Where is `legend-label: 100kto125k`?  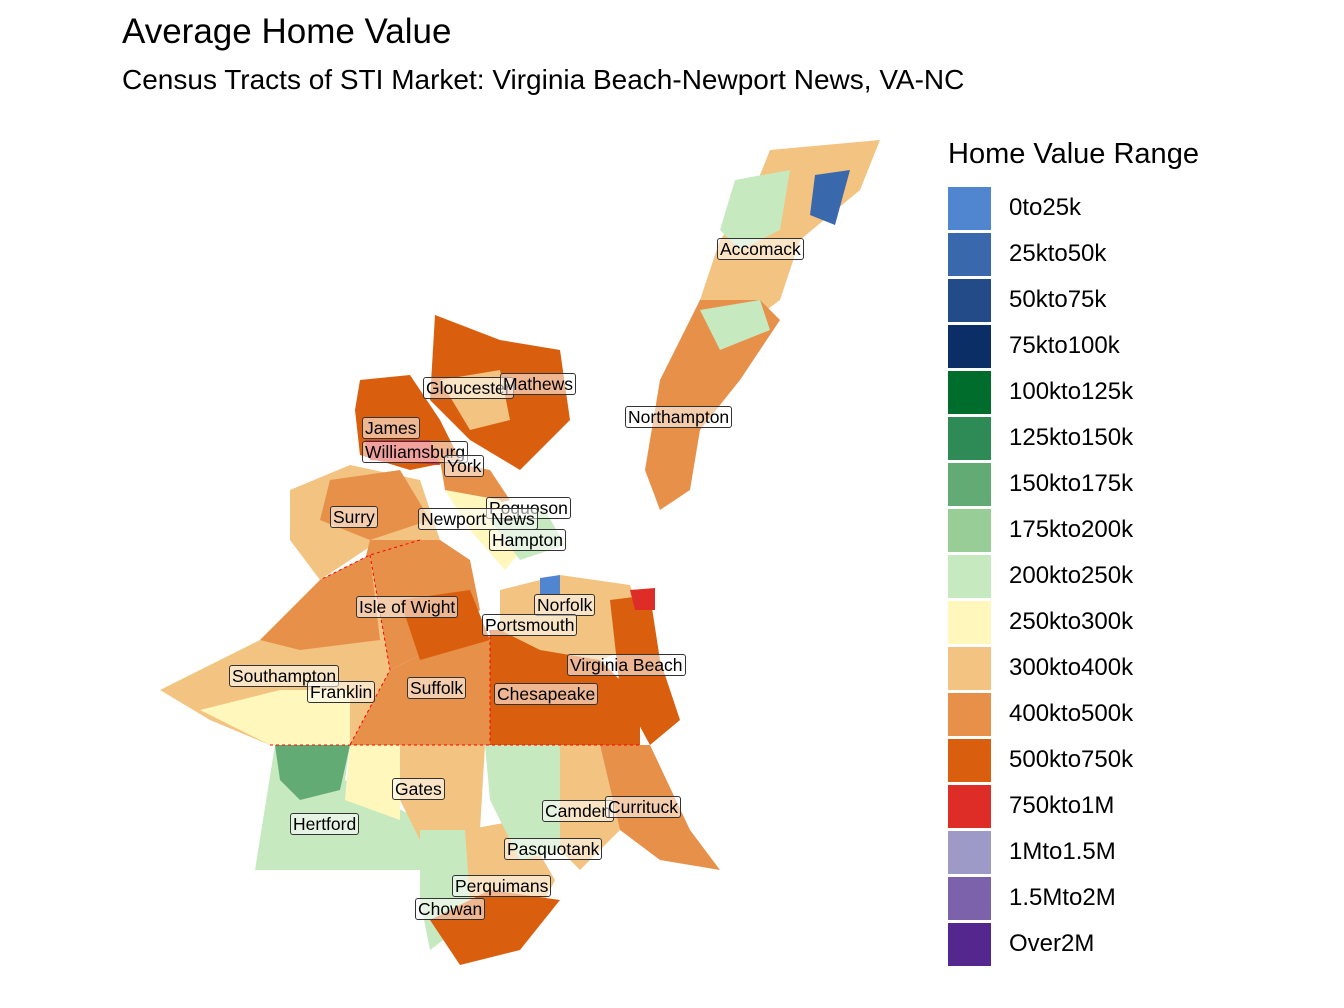
legend-label: 100kto125k is located at coordinates (1071, 391).